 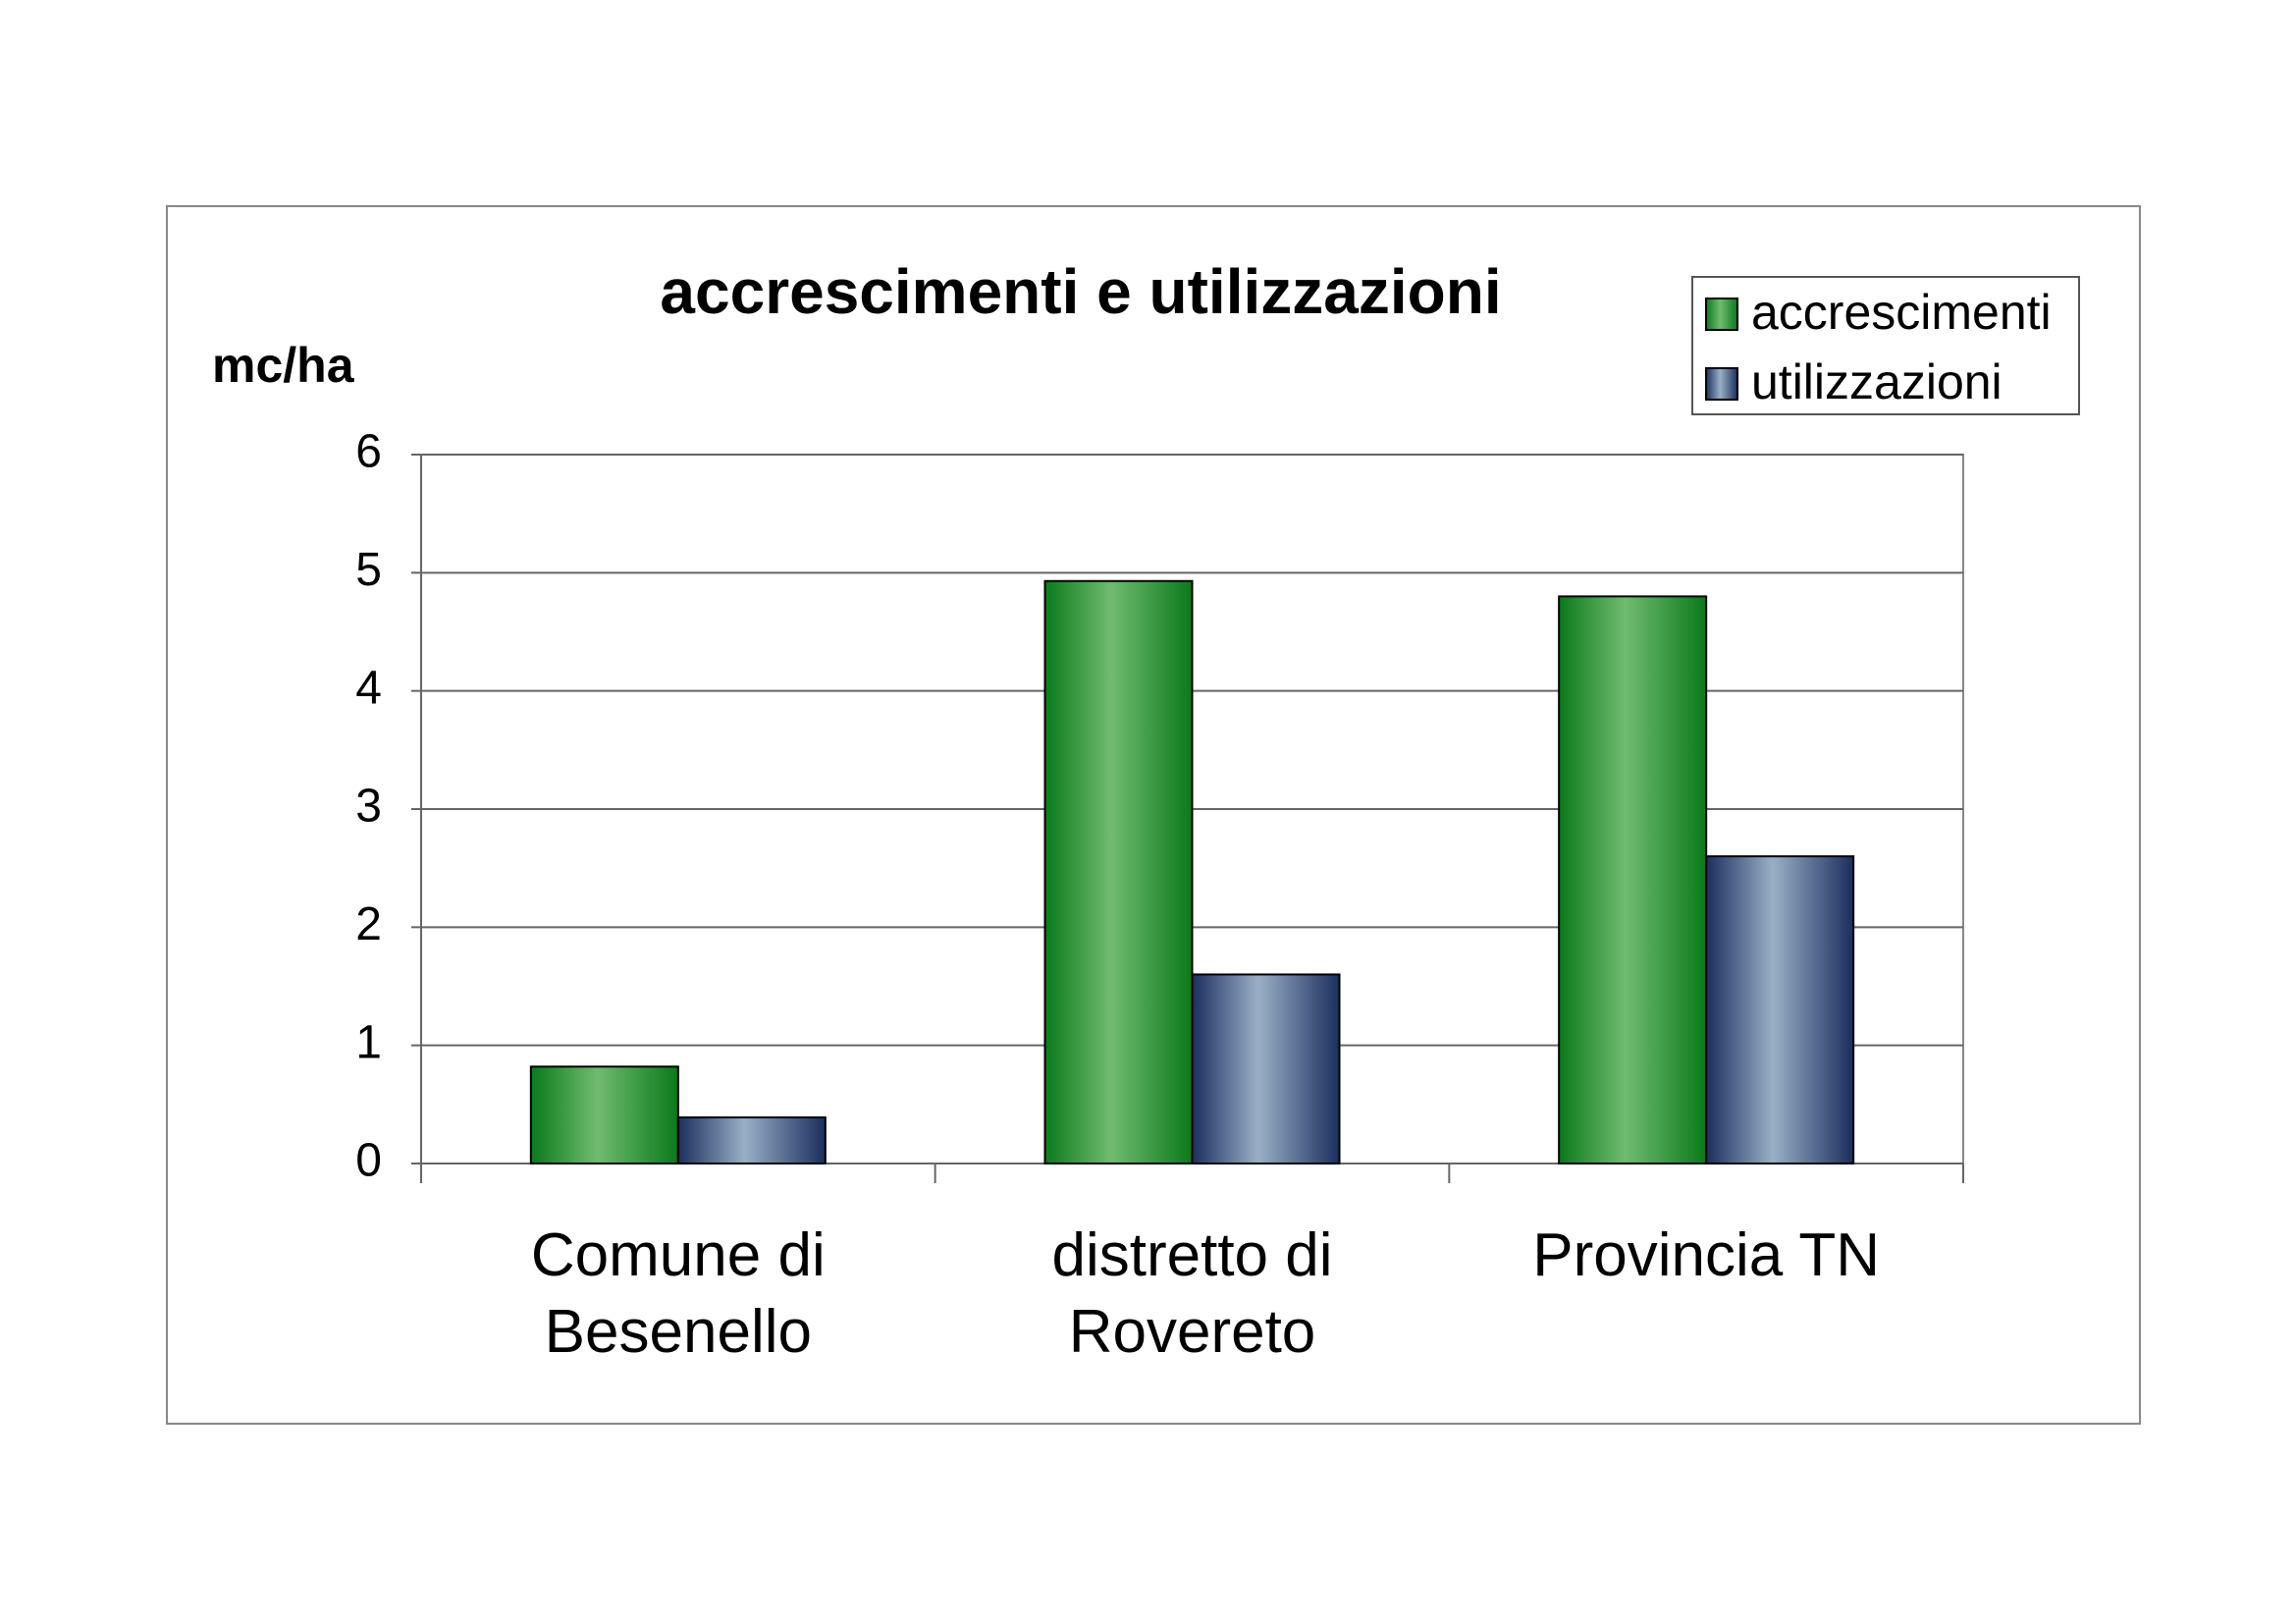 What do you see at coordinates (368, 570) in the screenshot?
I see `y-tick-label: 5` at bounding box center [368, 570].